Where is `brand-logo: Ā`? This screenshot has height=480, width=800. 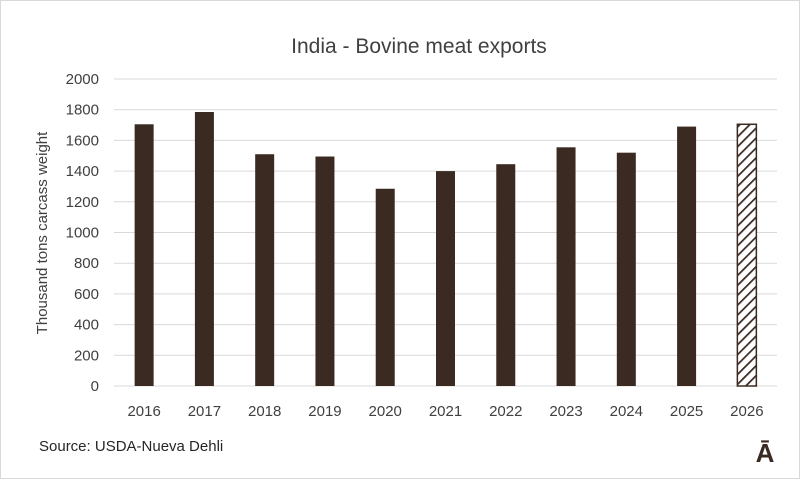 brand-logo: Ā is located at coordinates (765, 453).